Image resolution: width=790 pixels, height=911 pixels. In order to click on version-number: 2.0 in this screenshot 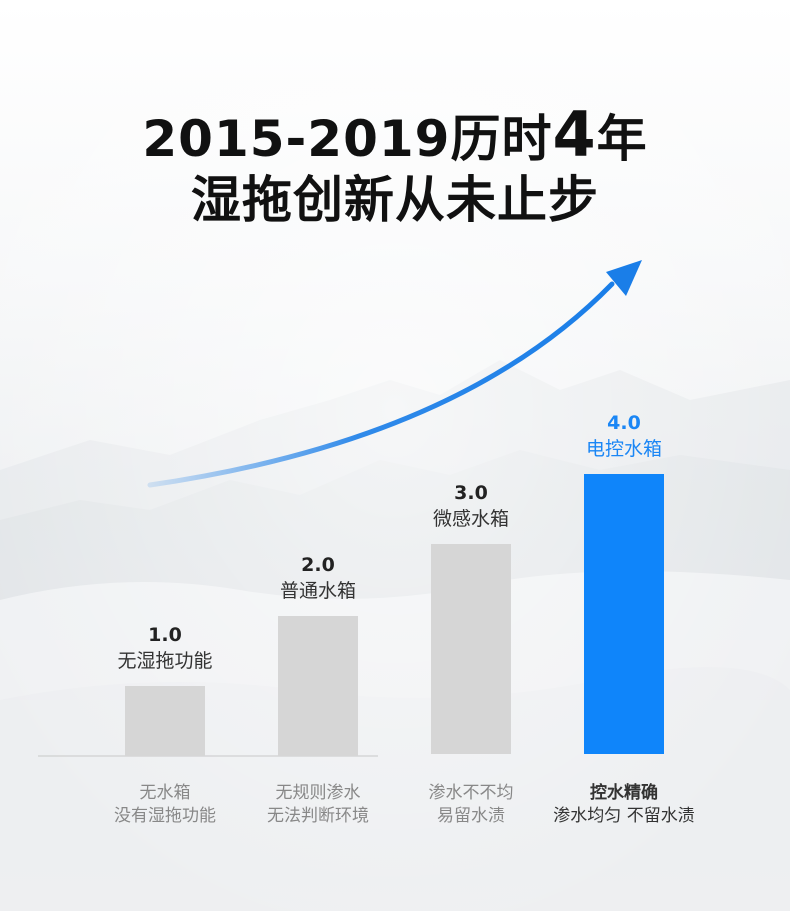, I will do `click(318, 565)`.